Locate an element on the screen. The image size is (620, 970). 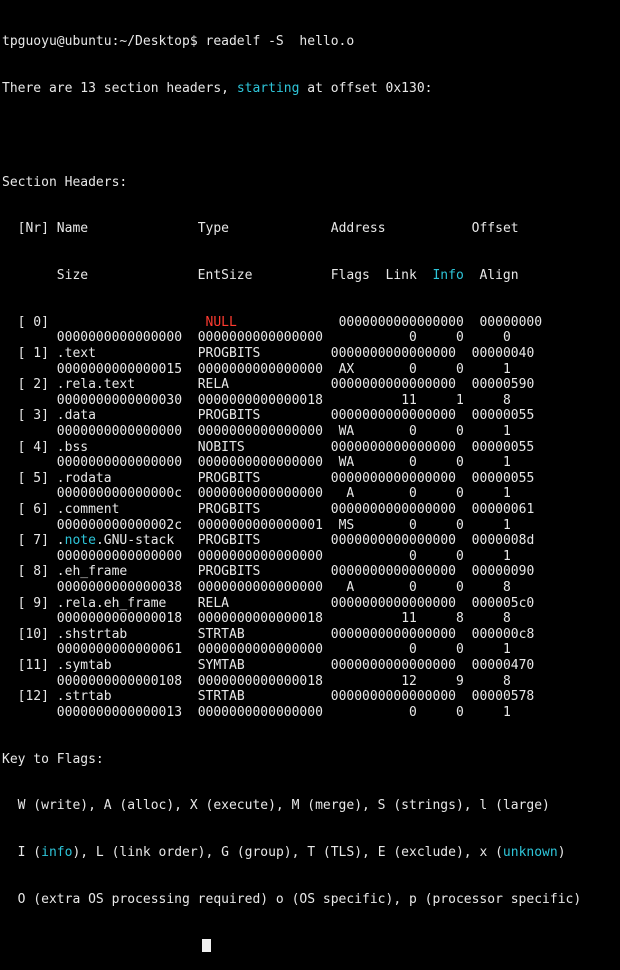
section-offset: 00000590 is located at coordinates (503, 385).